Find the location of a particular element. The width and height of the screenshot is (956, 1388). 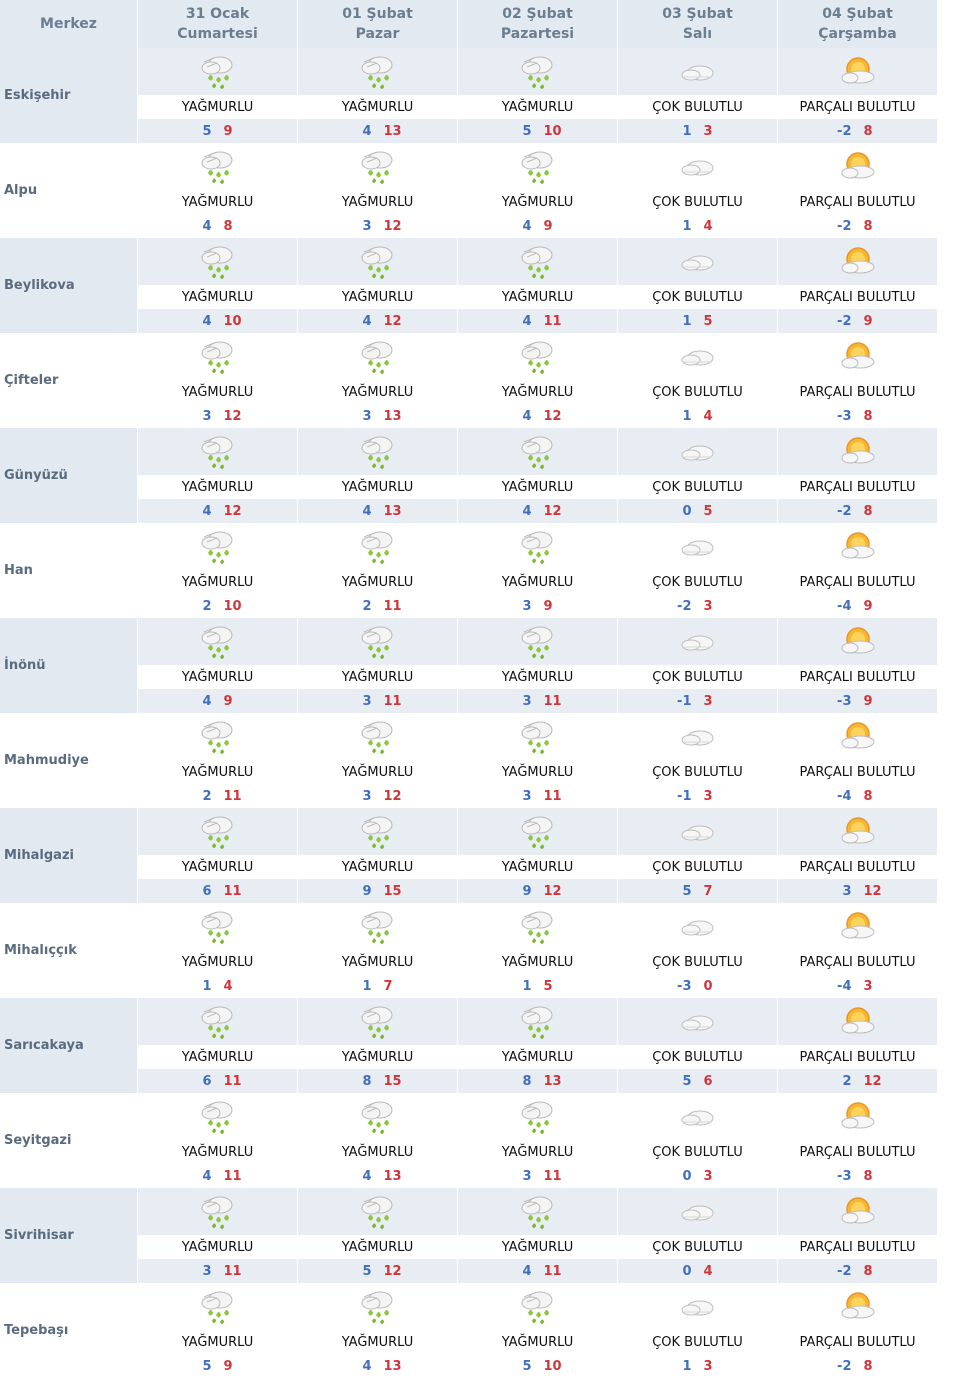

max-temperature: 13 is located at coordinates (392, 131).